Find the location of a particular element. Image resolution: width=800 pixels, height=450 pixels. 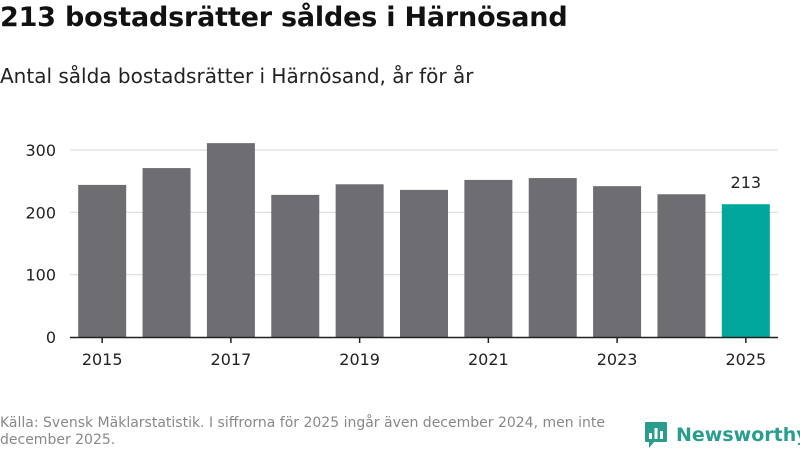

y-tick-label-100: 100 is located at coordinates (40, 275).